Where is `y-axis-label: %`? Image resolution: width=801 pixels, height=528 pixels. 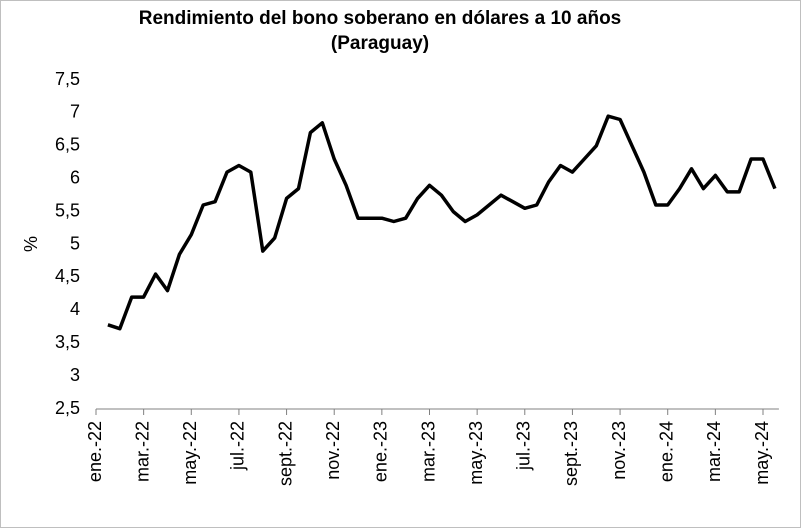 y-axis-label: % is located at coordinates (31, 244).